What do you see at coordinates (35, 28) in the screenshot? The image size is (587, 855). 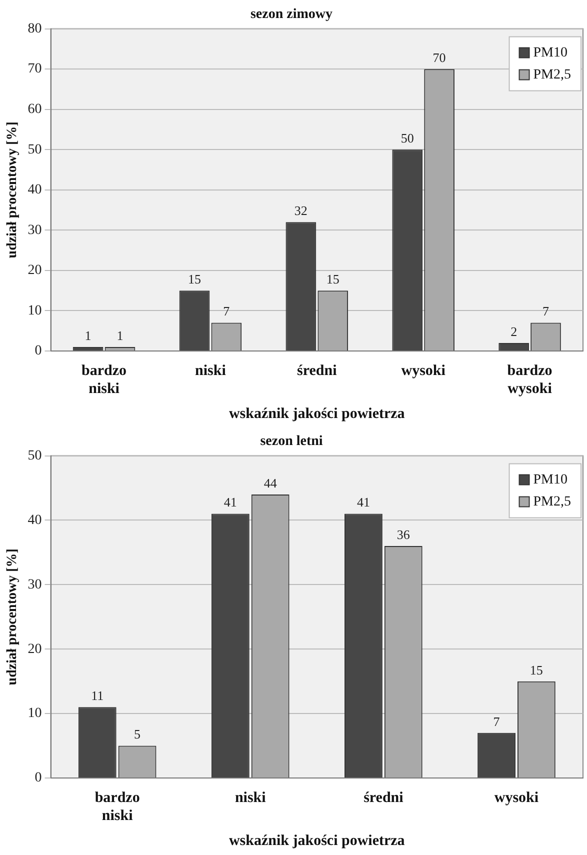 I see `y-tick-label: 80` at bounding box center [35, 28].